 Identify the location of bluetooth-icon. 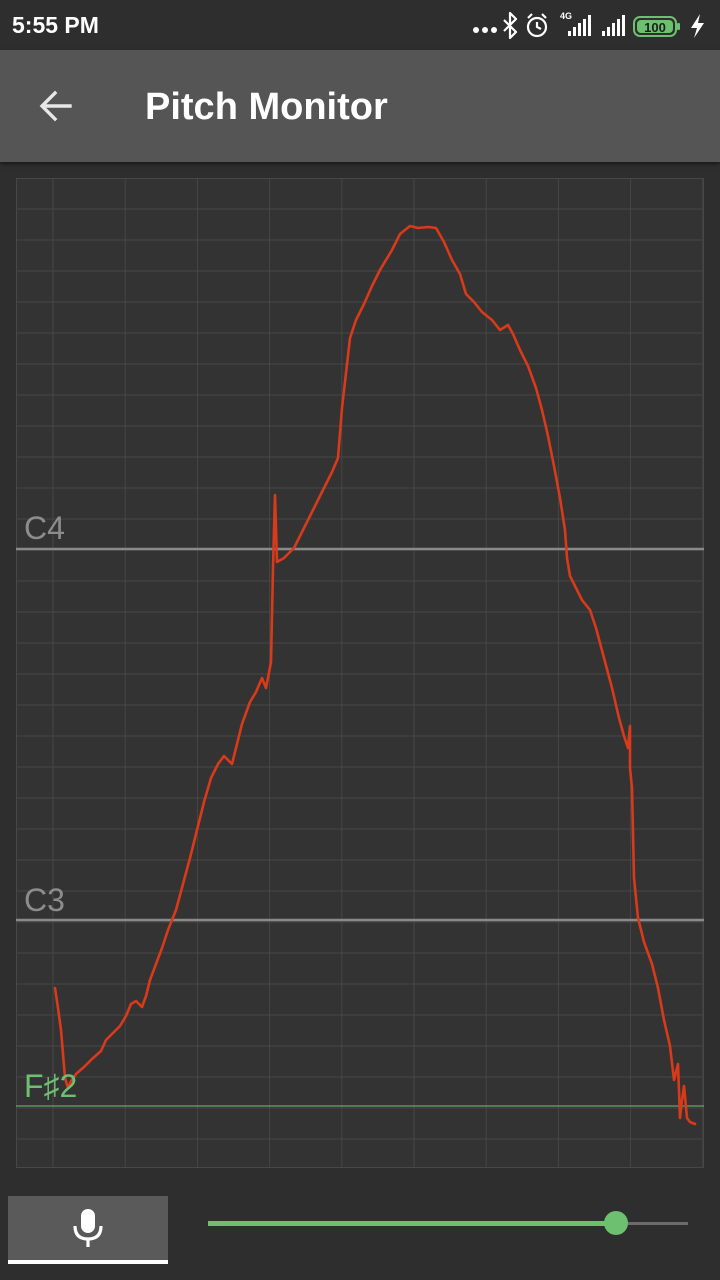
(510, 25).